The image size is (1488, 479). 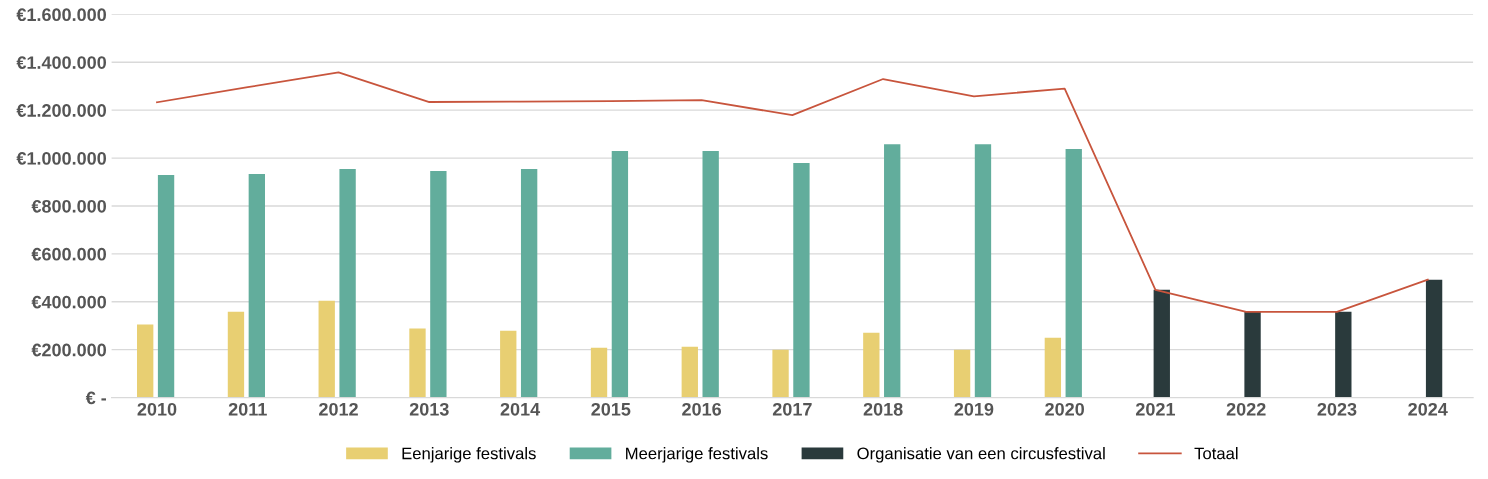 What do you see at coordinates (429, 409) in the screenshot?
I see `x-tick-label: 2013` at bounding box center [429, 409].